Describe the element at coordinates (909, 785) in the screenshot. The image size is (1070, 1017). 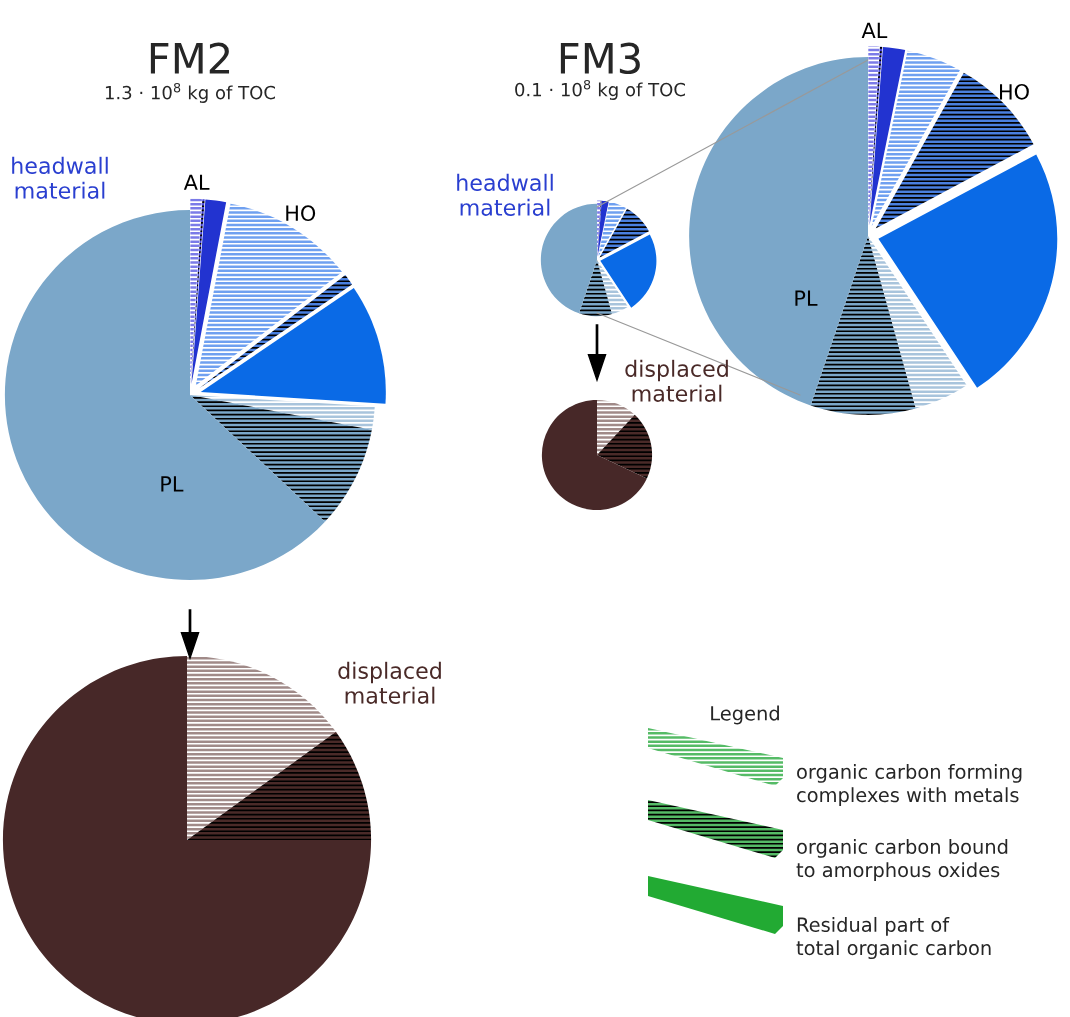
I see `text: organic carbon forming complexes with metals` at that location.